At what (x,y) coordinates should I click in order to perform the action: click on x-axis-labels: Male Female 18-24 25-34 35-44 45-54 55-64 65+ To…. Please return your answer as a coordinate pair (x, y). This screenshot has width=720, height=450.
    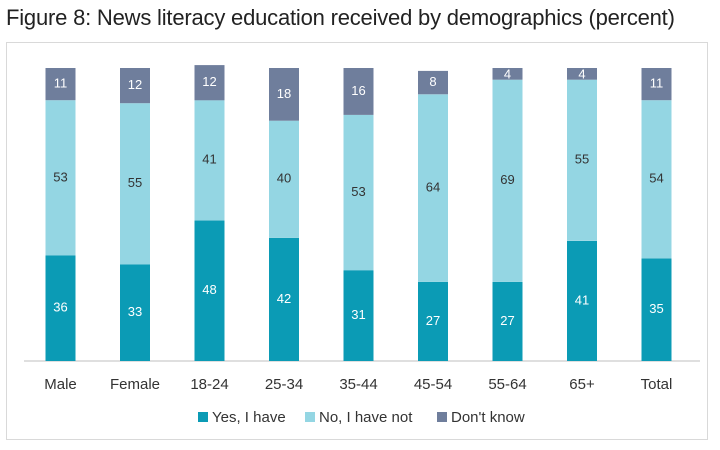
    Looking at the image, I should click on (358, 384).